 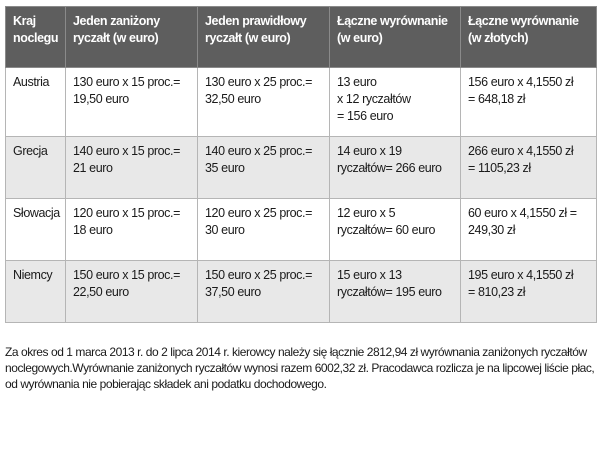 I want to click on cell-correct: 130 euro x 25 proc.= 32,50 euro, so click(x=263, y=102).